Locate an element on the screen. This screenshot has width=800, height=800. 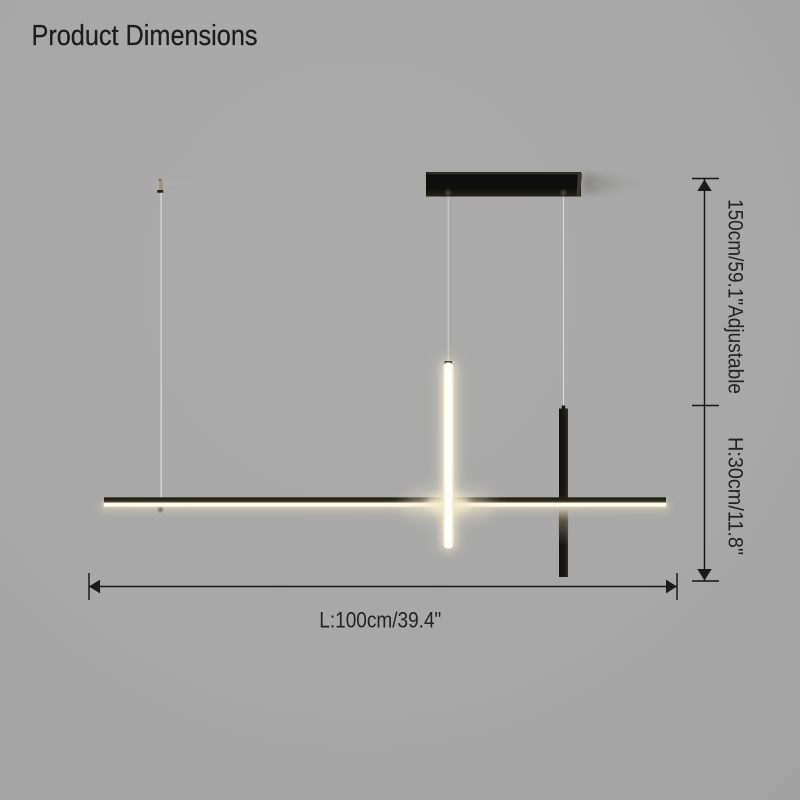
svg-text: Product Dimensions is located at coordinates (145, 36).